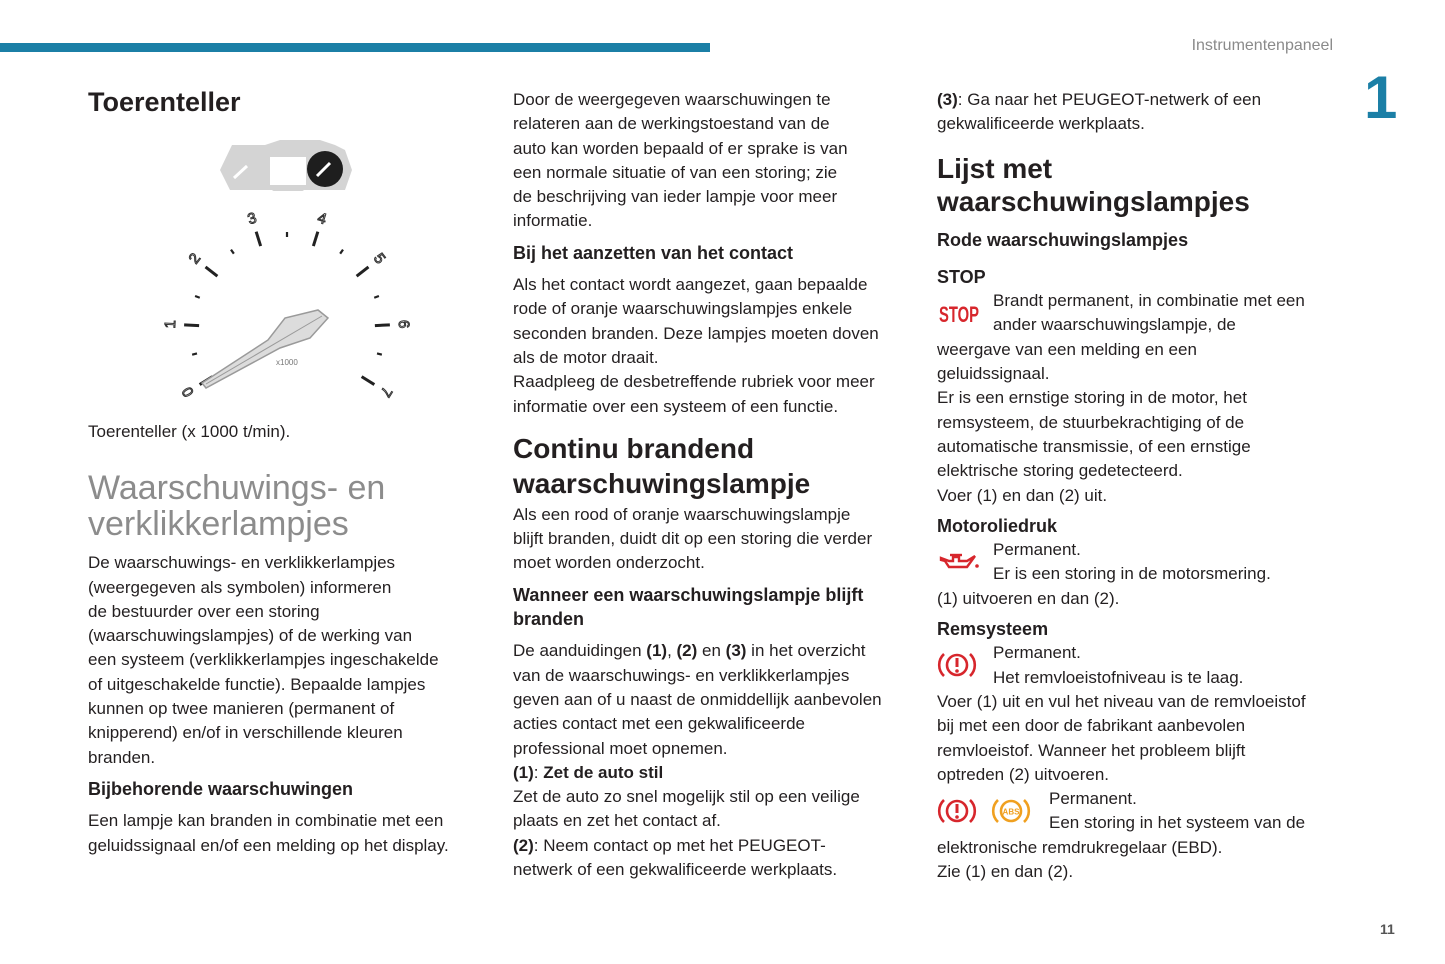 This screenshot has width=1445, height=964. Describe the element at coordinates (250, 636) in the screenshot. I see `text-line: (waarschuwingslampjes) of de werking van` at that location.